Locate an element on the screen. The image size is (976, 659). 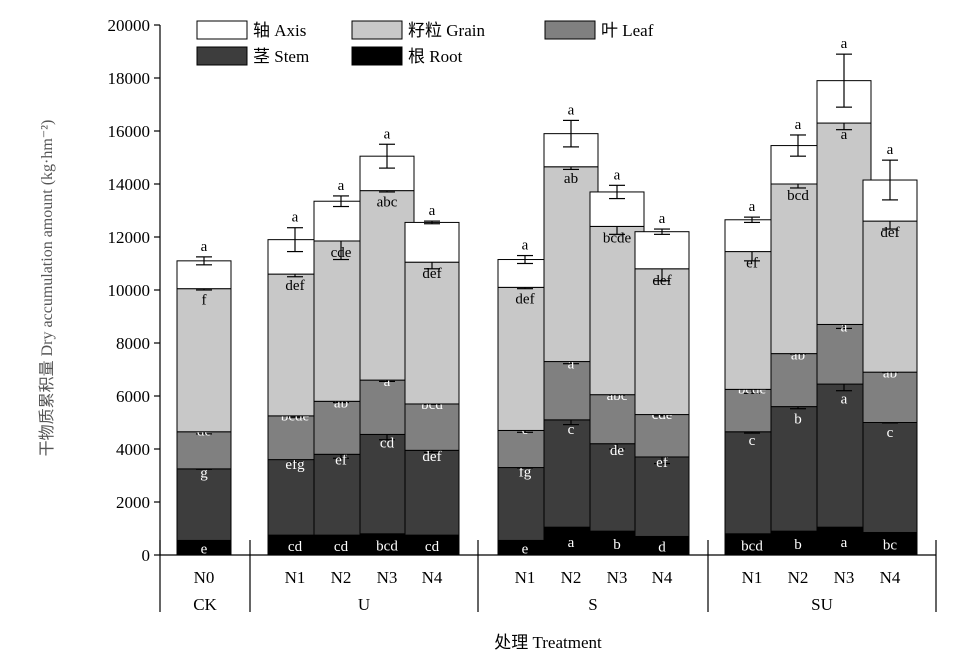
significance-letter: fg is located at coordinates (525, 472).